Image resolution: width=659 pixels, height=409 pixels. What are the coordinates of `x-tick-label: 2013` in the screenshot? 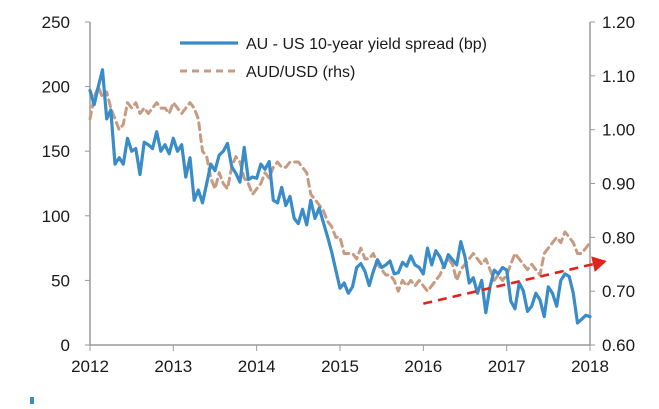 It's located at (173, 366).